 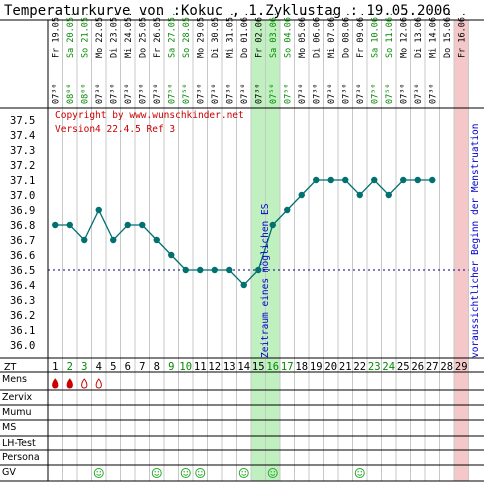 What do you see at coordinates (10, 367) in the screenshot?
I see `zt-row-label: ZT` at bounding box center [10, 367].